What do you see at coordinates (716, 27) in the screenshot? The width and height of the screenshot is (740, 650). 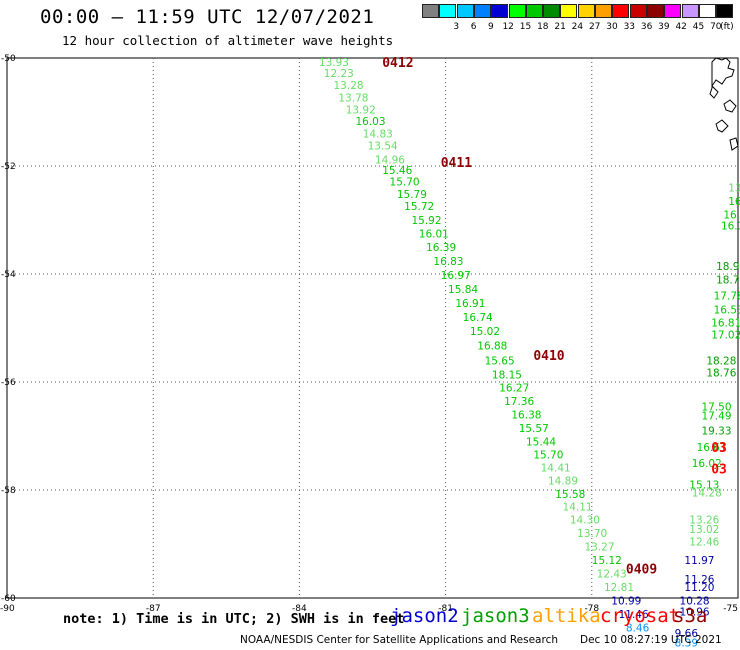 I see `color-swatch-label: 70` at bounding box center [716, 27].